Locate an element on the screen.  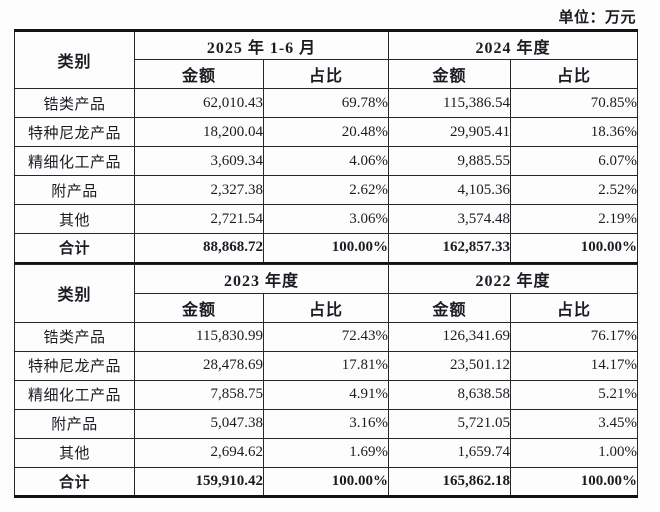
period-header-row: 类别 2023 年度 2022 年度 is located at coordinates (326, 293).